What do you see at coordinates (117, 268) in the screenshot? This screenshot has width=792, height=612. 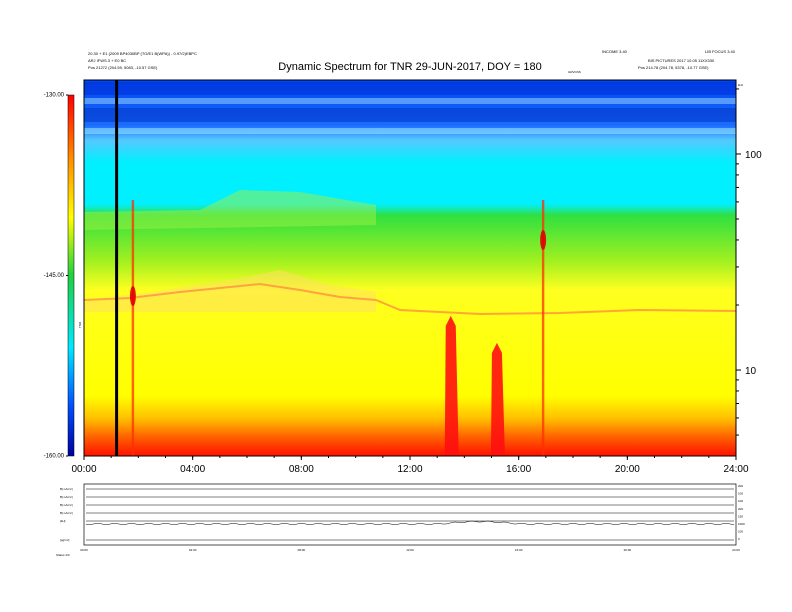 I see `data-gap-line` at bounding box center [117, 268].